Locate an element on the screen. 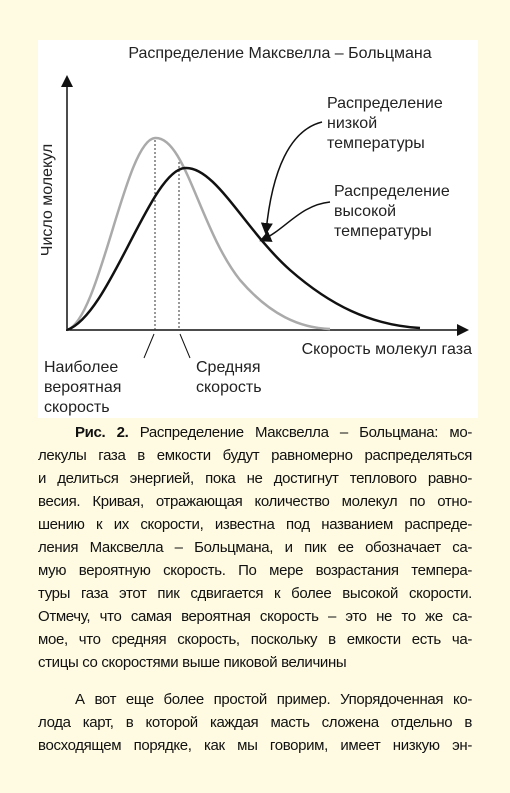 The height and width of the screenshot is (793, 510). low-temp-curve is located at coordinates (198, 234).